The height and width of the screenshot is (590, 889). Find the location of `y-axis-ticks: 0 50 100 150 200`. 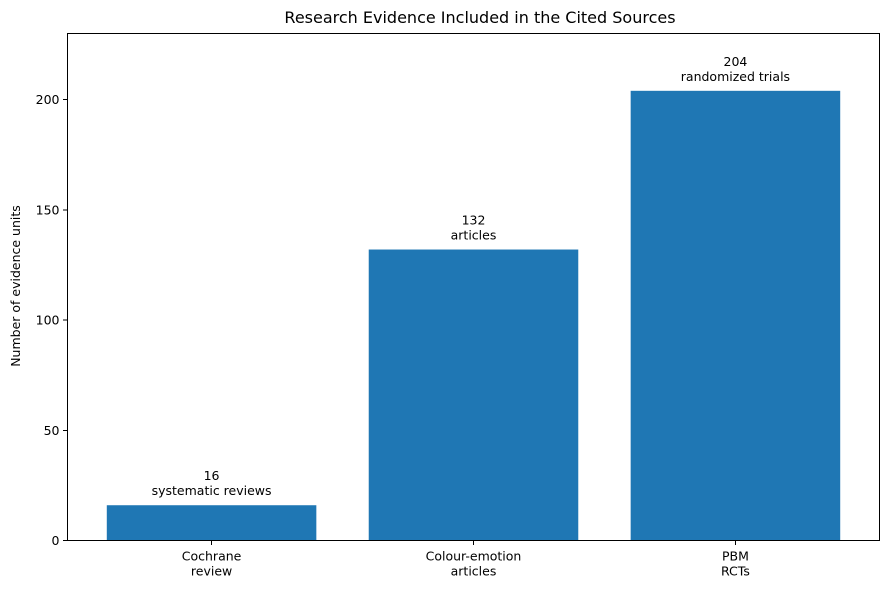

y-axis-ticks: 0 50 100 150 200 is located at coordinates (52, 320).